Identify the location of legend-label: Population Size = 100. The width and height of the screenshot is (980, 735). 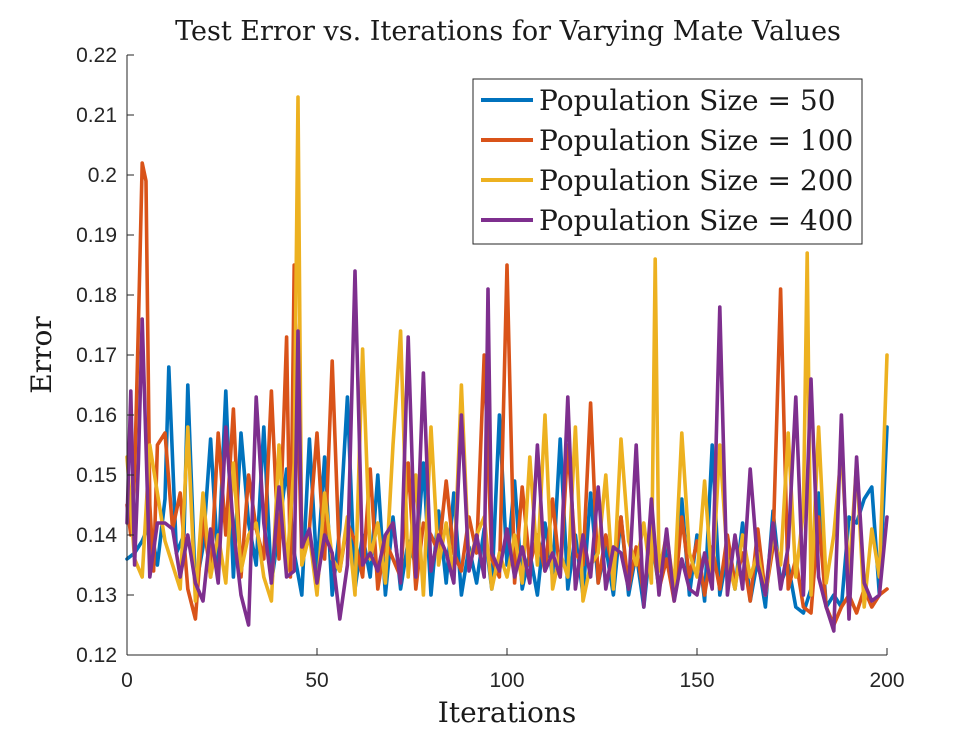
(696, 140).